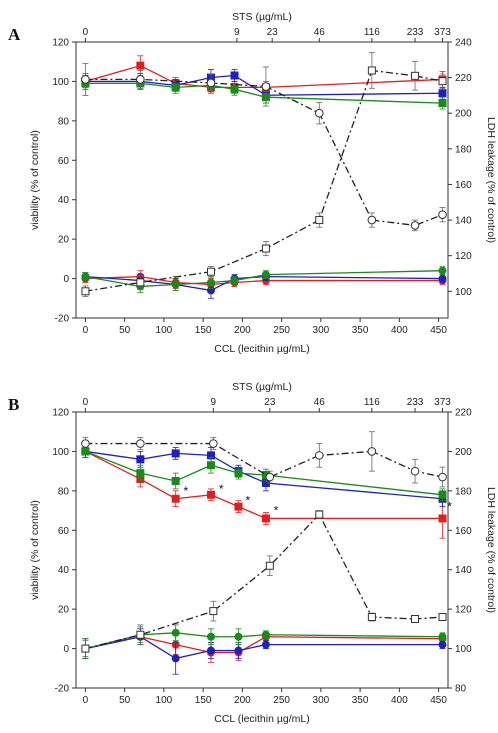 Image resolution: width=498 pixels, height=733 pixels. What do you see at coordinates (463, 570) in the screenshot?
I see `pb-y-right-tick-label: 140` at bounding box center [463, 570].